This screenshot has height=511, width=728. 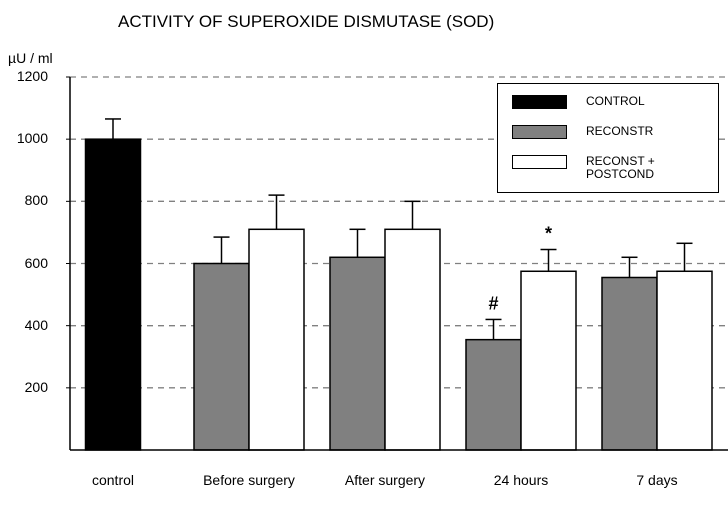 I want to click on y-tick-label: 1200, so click(x=32, y=76).